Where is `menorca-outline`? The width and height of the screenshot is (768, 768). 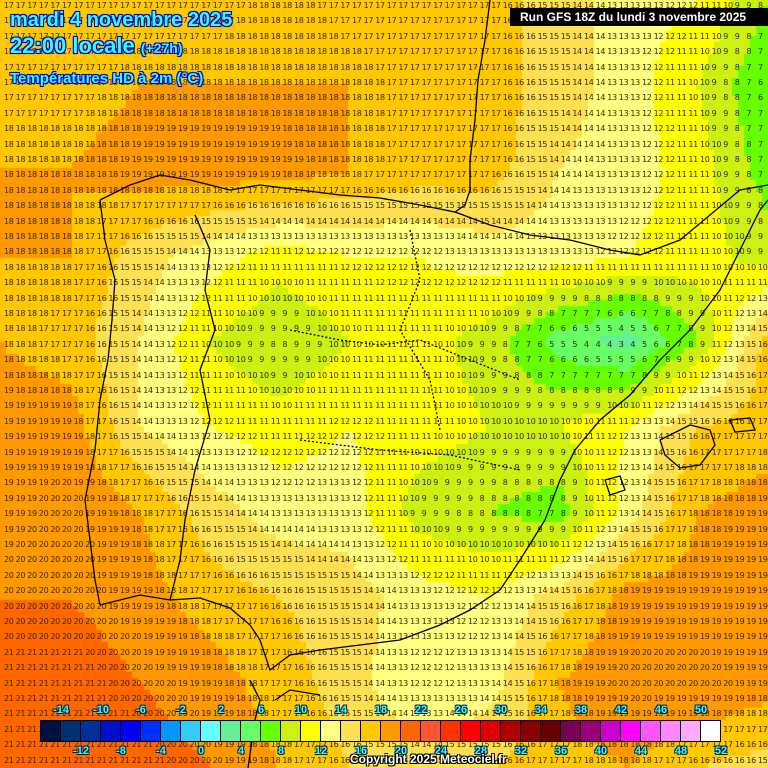 menorca-outline is located at coordinates (742, 425).